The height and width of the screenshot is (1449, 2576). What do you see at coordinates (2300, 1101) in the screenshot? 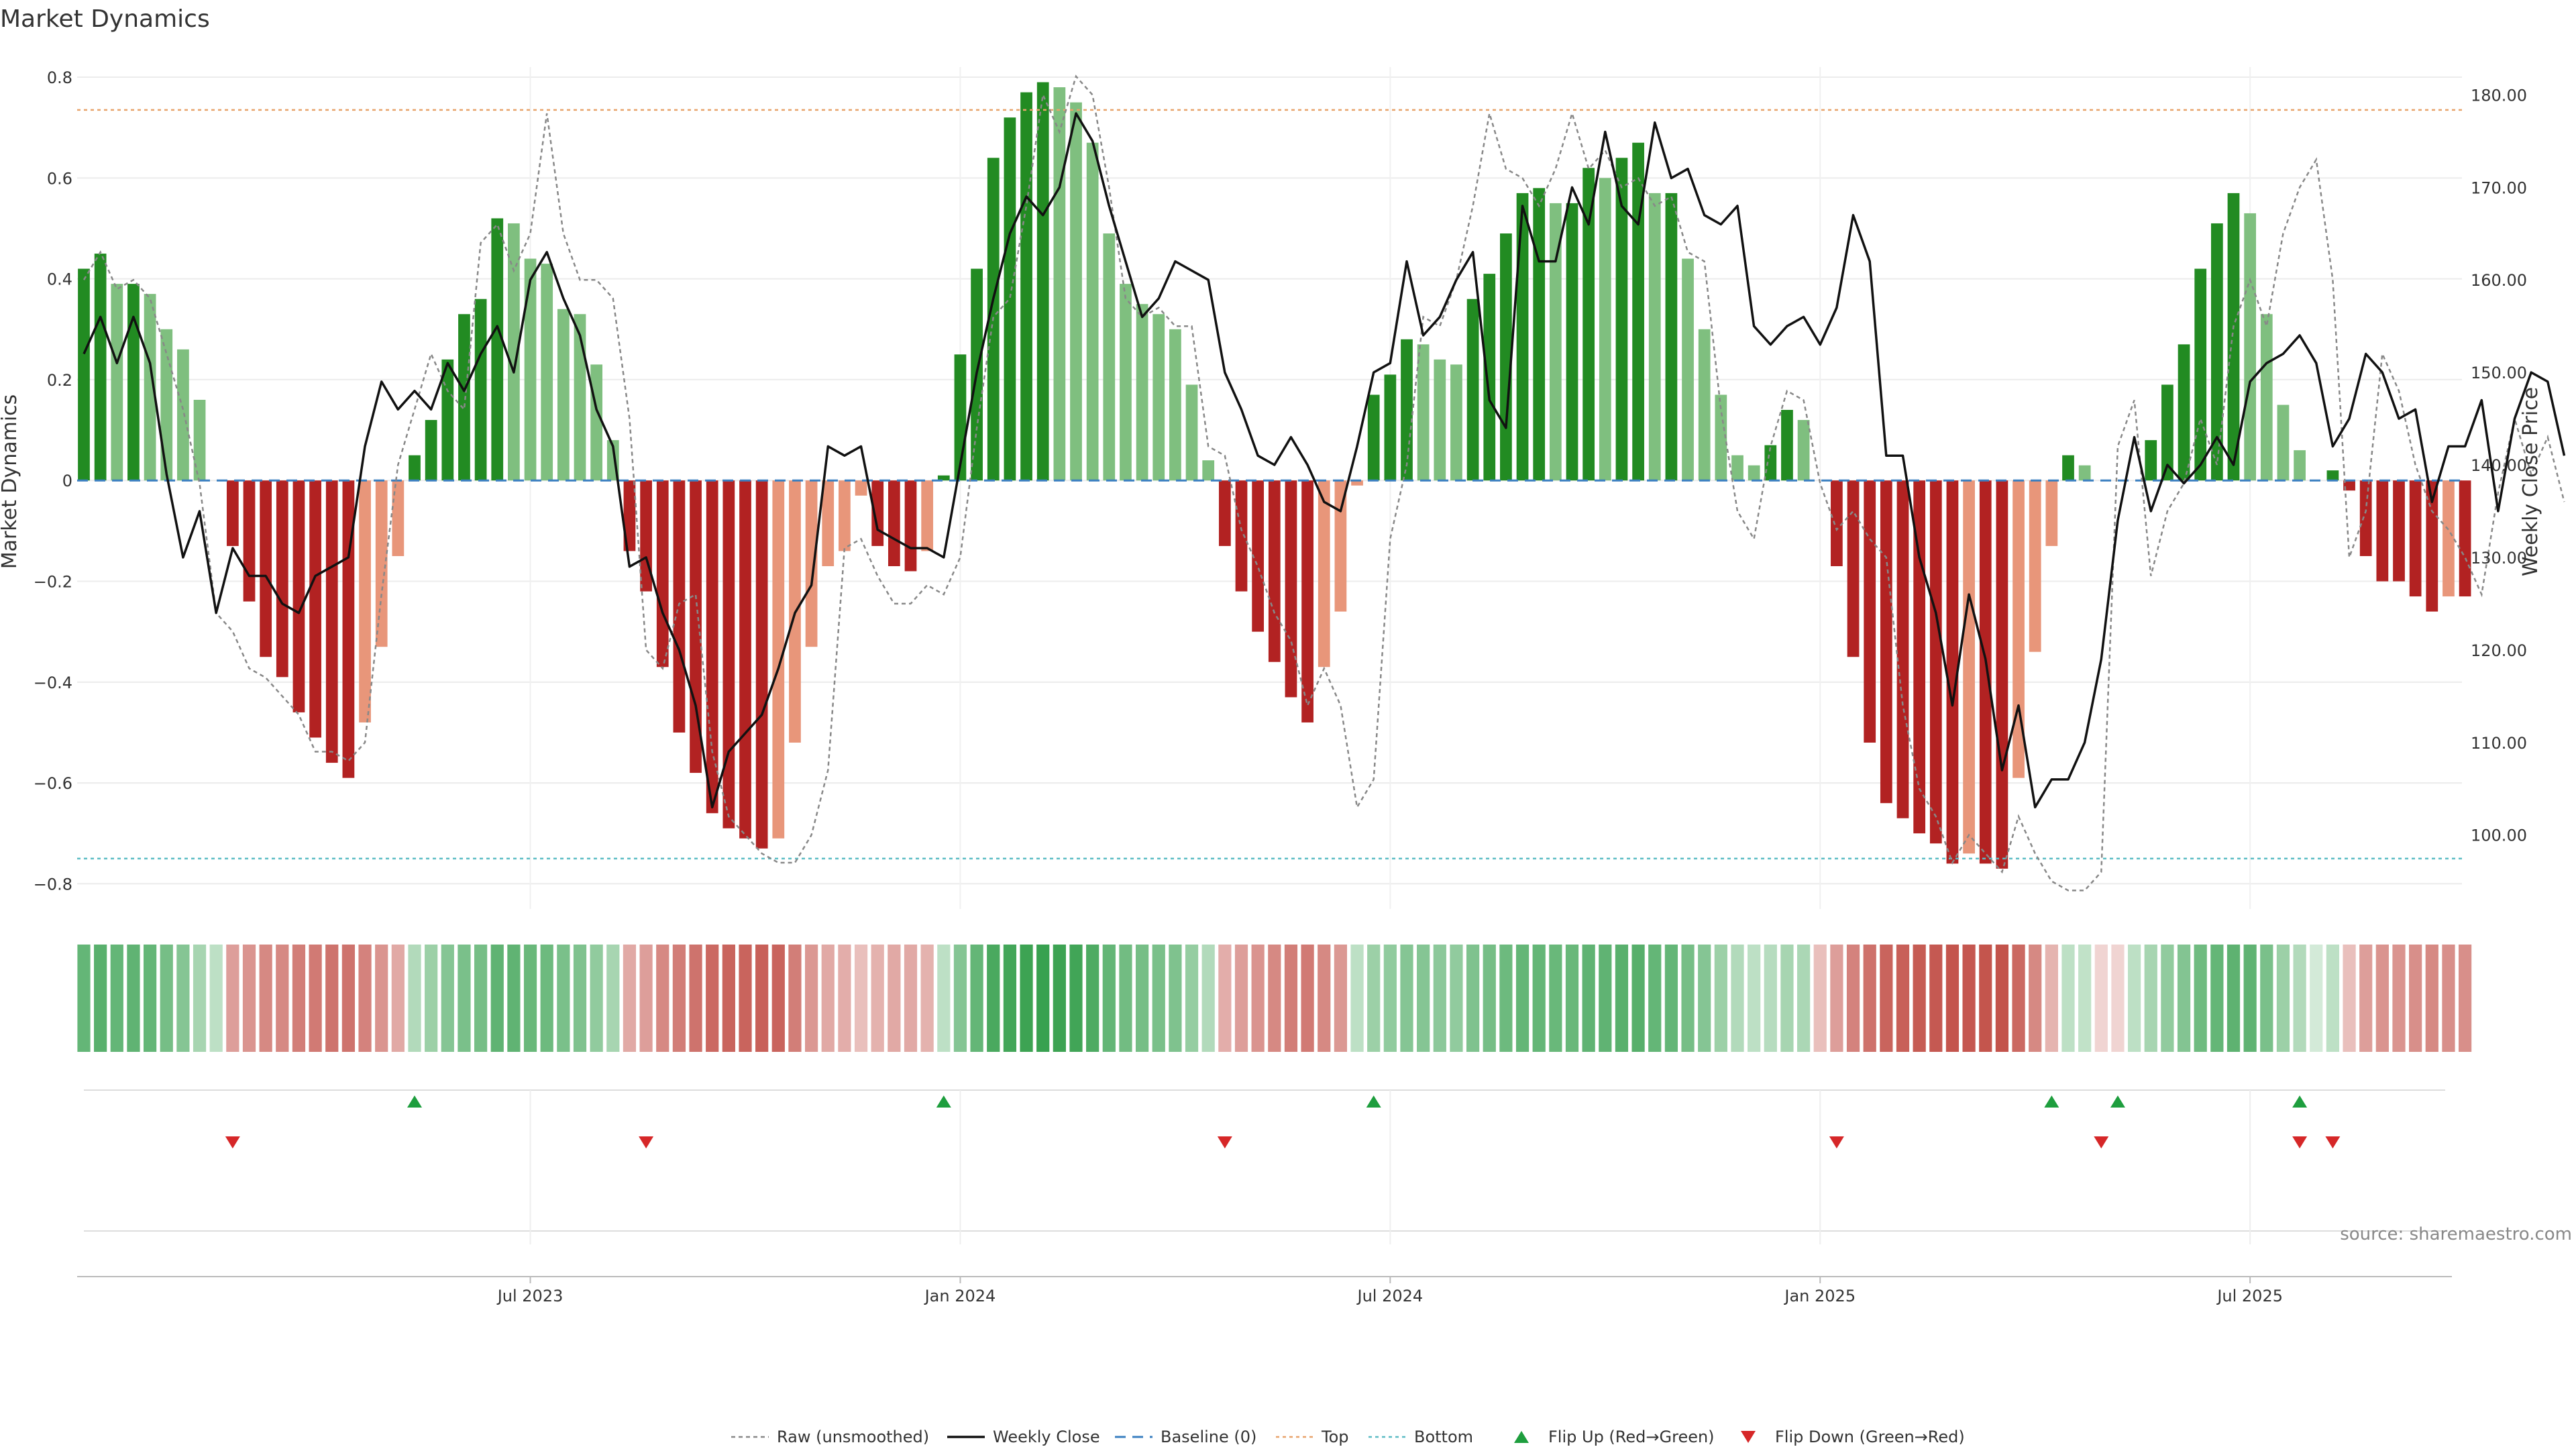
I see `flip-up-marker` at bounding box center [2300, 1101].